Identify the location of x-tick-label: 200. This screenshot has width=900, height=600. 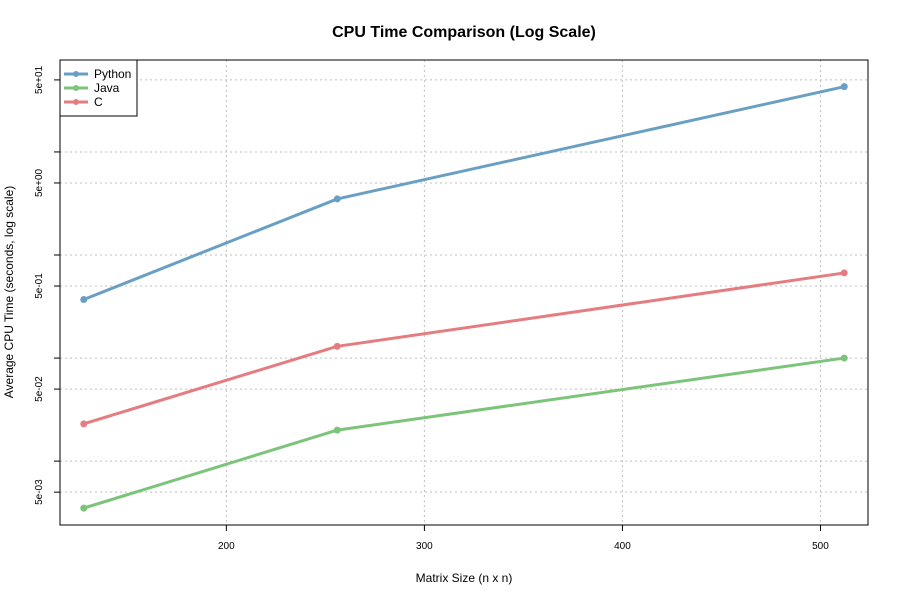
(226, 546).